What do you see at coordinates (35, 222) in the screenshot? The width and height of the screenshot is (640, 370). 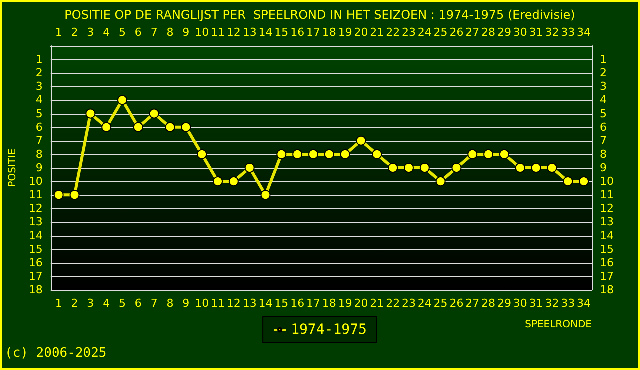 I see `y-tick-label: 13` at bounding box center [35, 222].